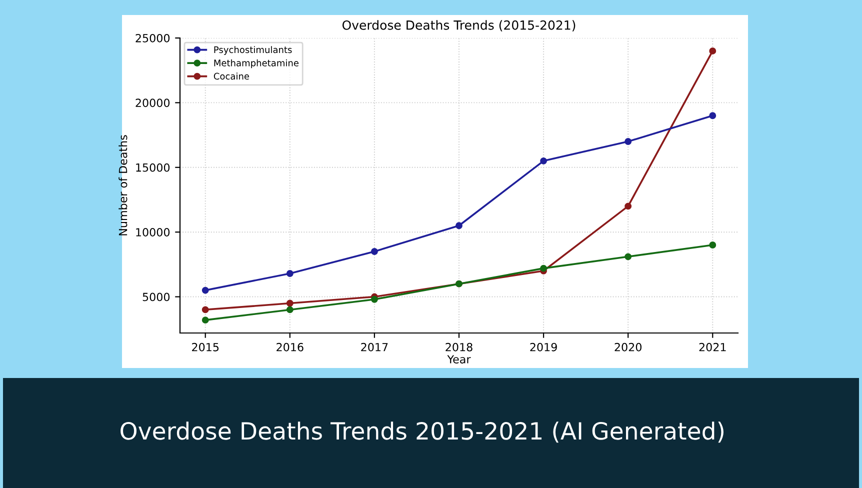 The width and height of the screenshot is (862, 488). What do you see at coordinates (153, 167) in the screenshot?
I see `y-tick-label: 15000` at bounding box center [153, 167].